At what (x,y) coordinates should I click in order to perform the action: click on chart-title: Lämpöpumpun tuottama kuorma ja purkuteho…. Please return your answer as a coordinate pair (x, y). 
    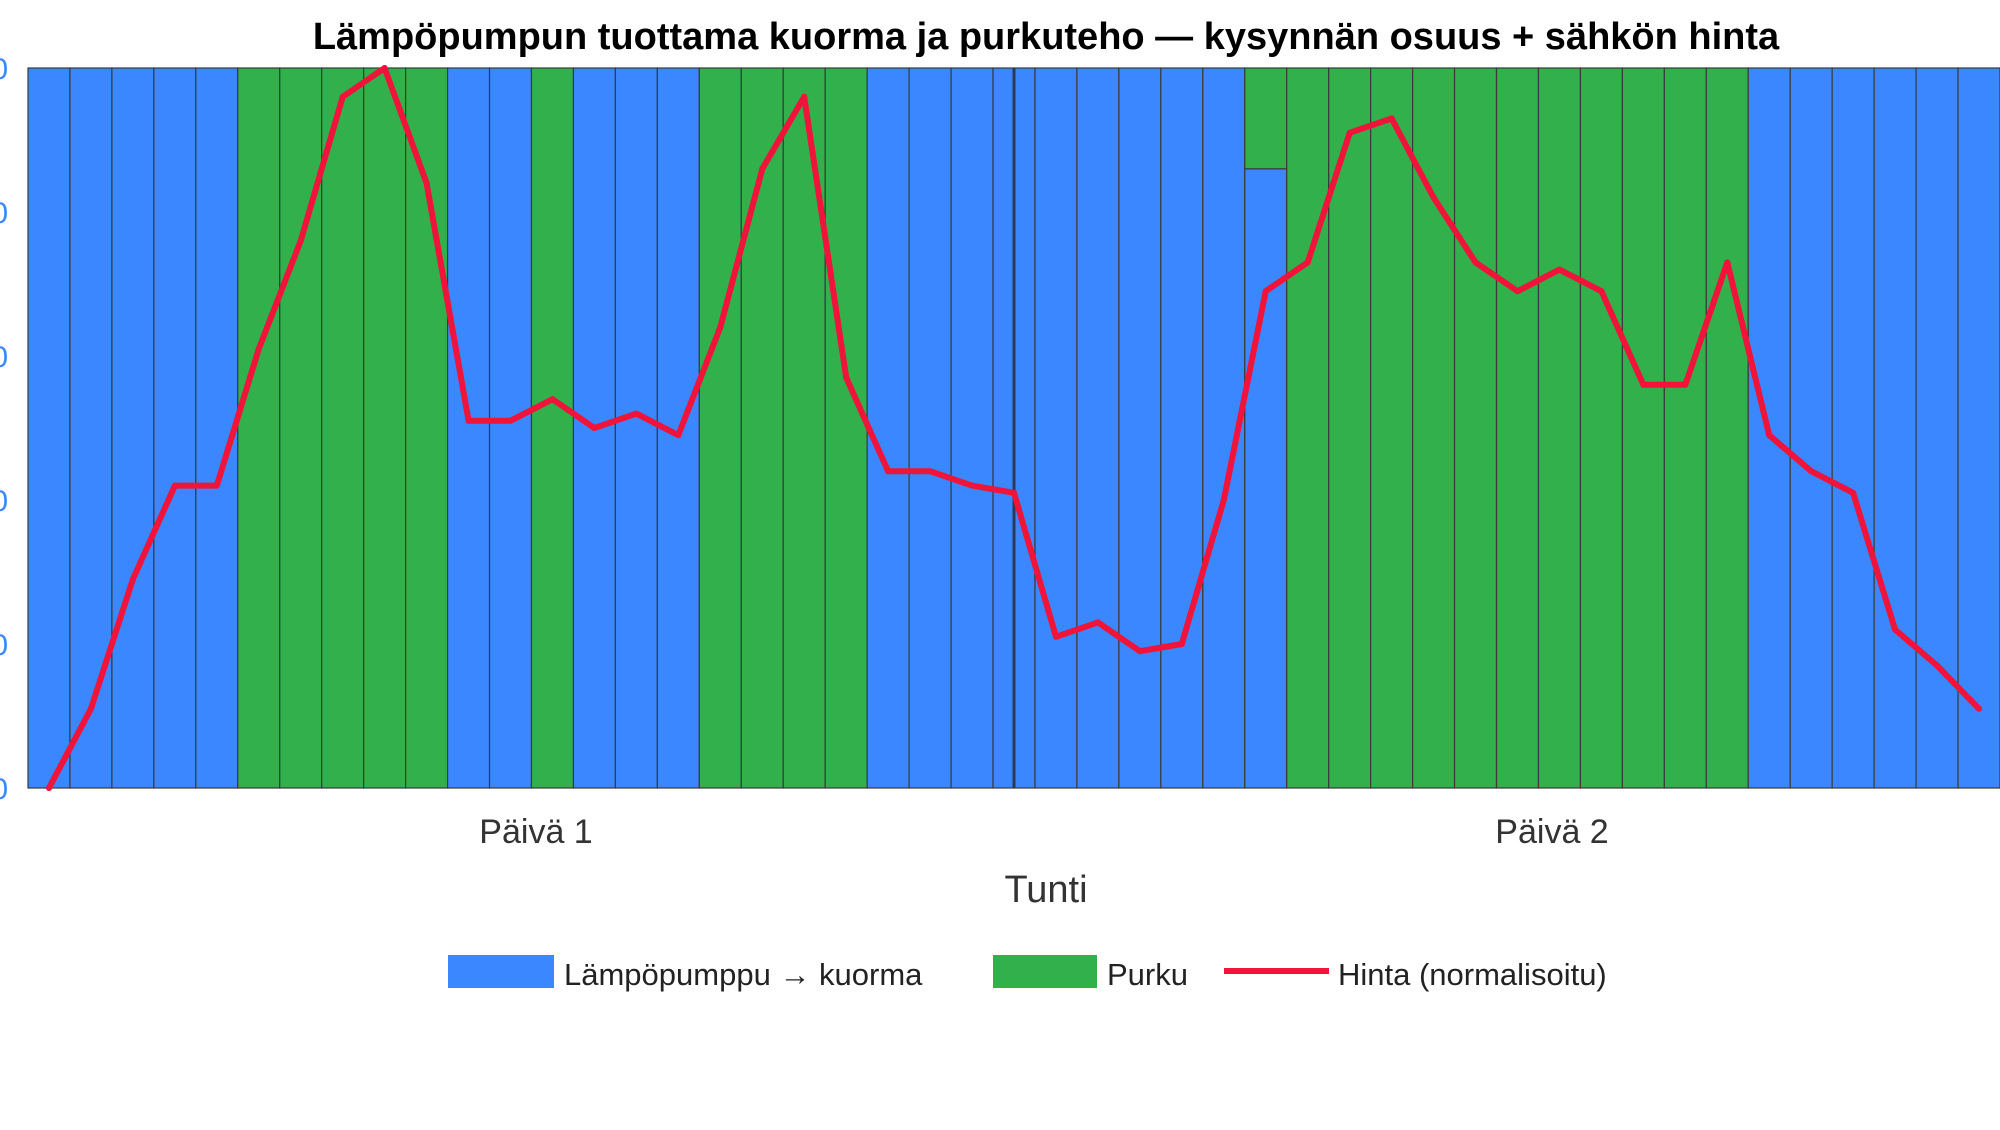
    Looking at the image, I should click on (1046, 37).